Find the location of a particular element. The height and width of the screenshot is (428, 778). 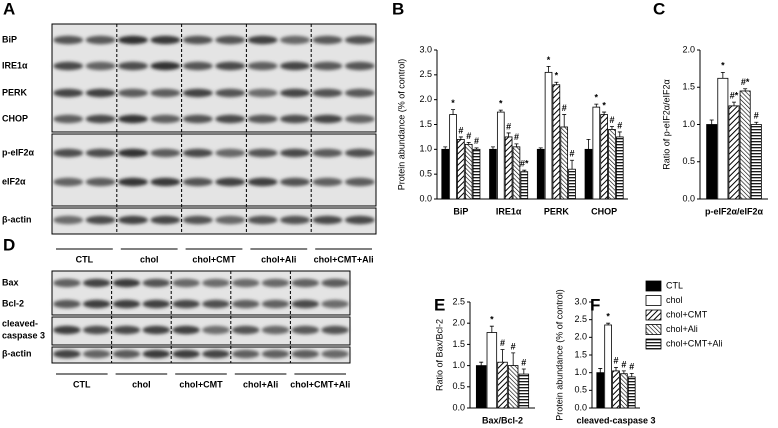

y-axis-label: Ratio of Bax/Bcl-2 is located at coordinates (439, 355).